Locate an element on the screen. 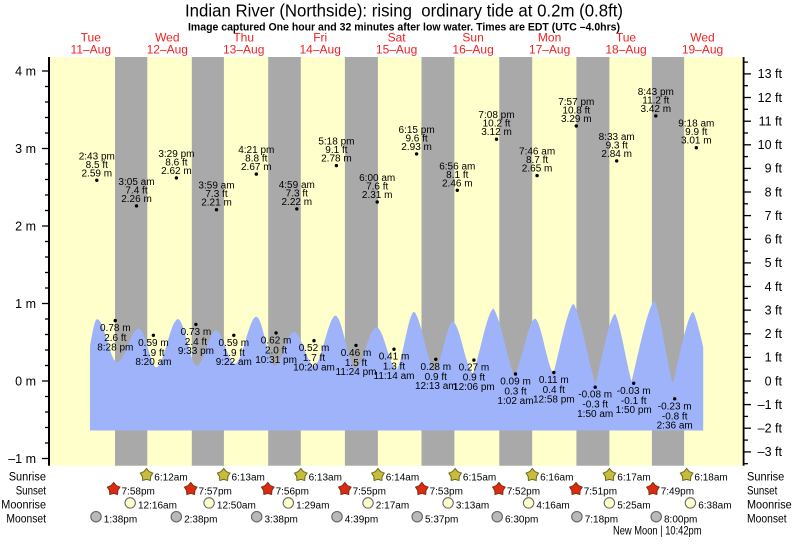 This screenshot has height=544, width=793. svg-text: -0.3 ft is located at coordinates (595, 405).